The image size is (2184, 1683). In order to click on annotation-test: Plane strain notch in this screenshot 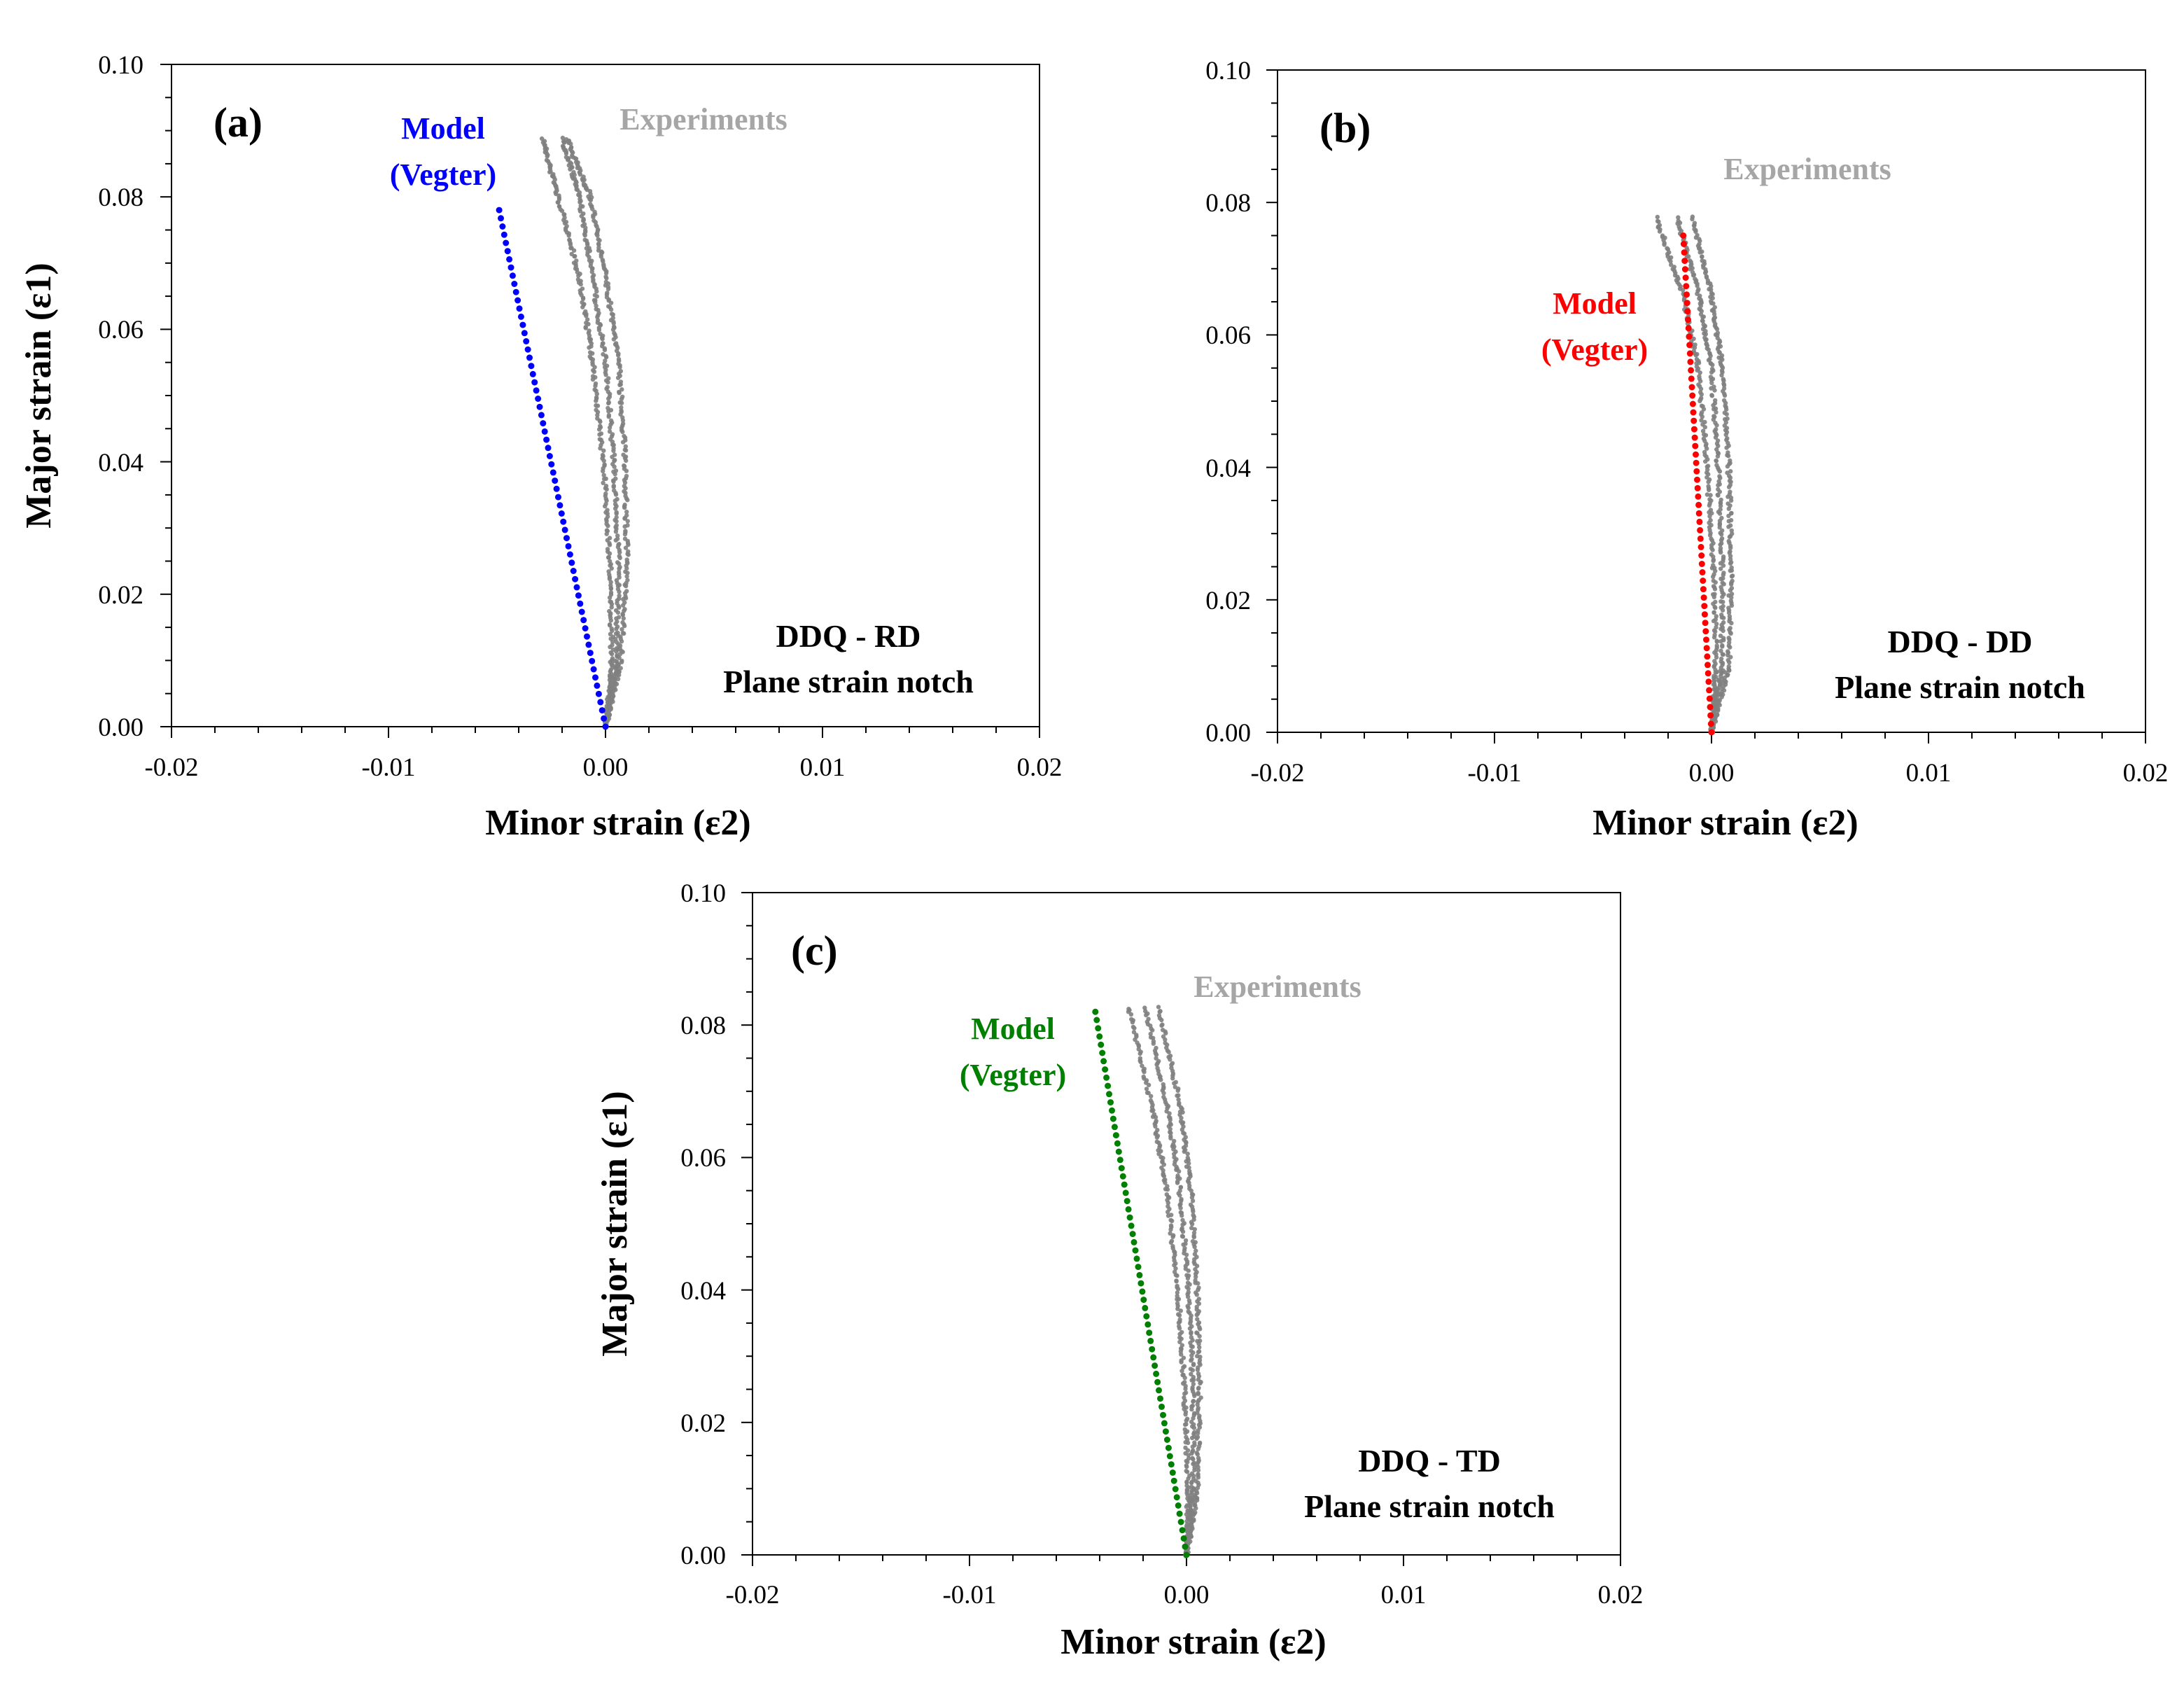, I will do `click(1960, 687)`.